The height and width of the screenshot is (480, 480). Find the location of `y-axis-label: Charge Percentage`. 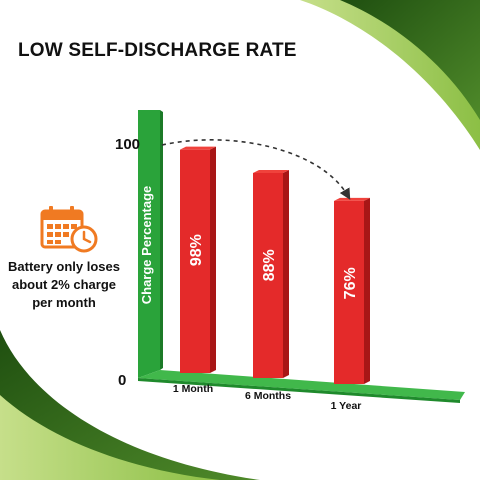

y-axis-label: Charge Percentage is located at coordinates (146, 245).